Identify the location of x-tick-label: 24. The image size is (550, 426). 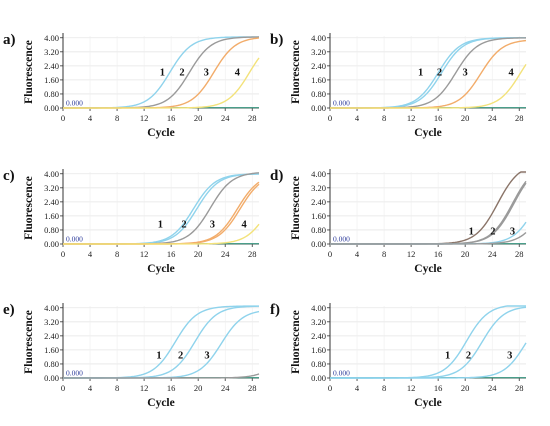
(492, 388).